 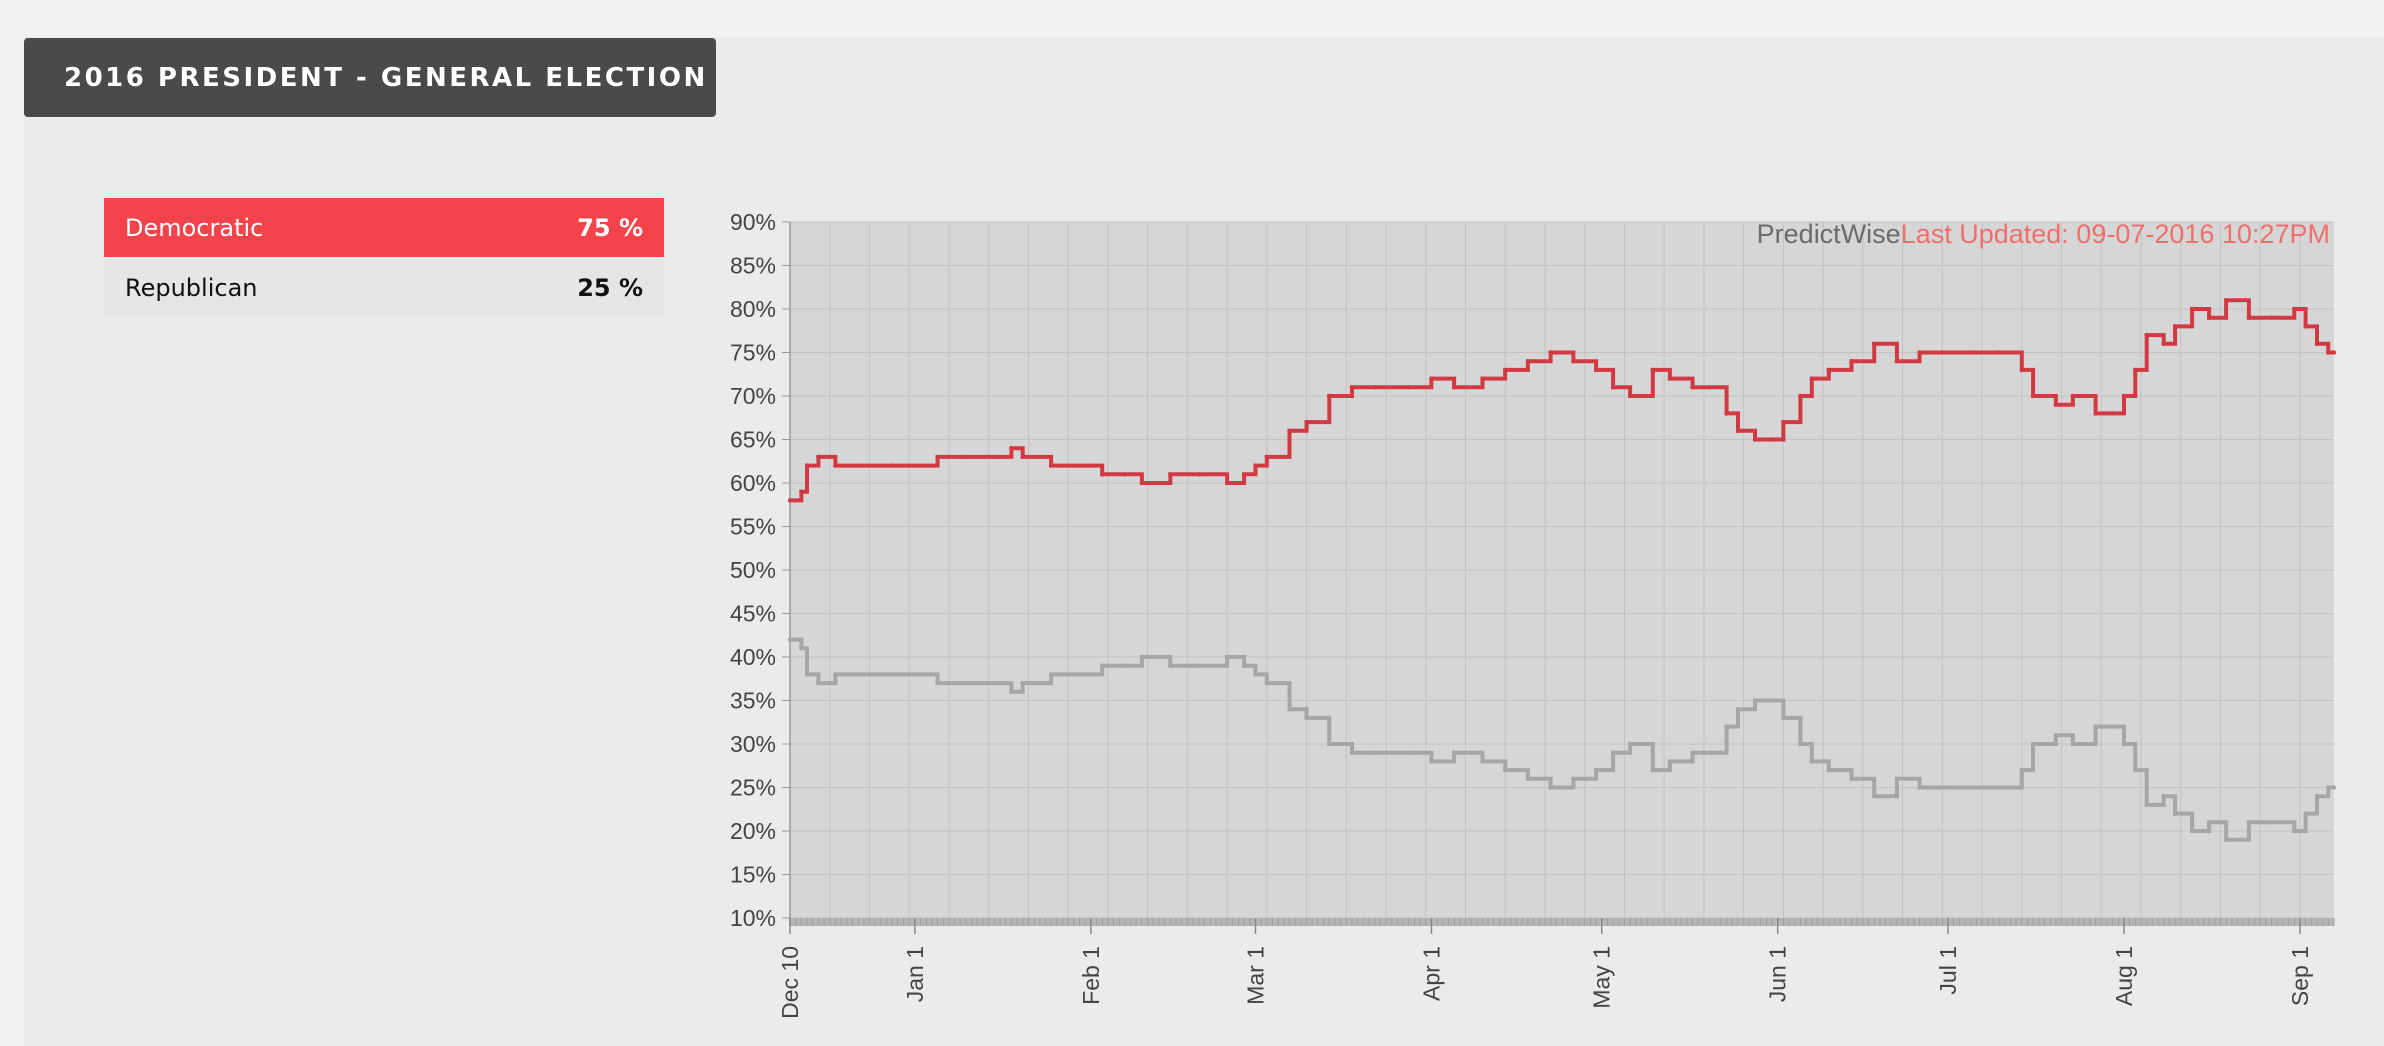 What do you see at coordinates (1431, 973) in the screenshot?
I see `x-tick-label: Apr 1` at bounding box center [1431, 973].